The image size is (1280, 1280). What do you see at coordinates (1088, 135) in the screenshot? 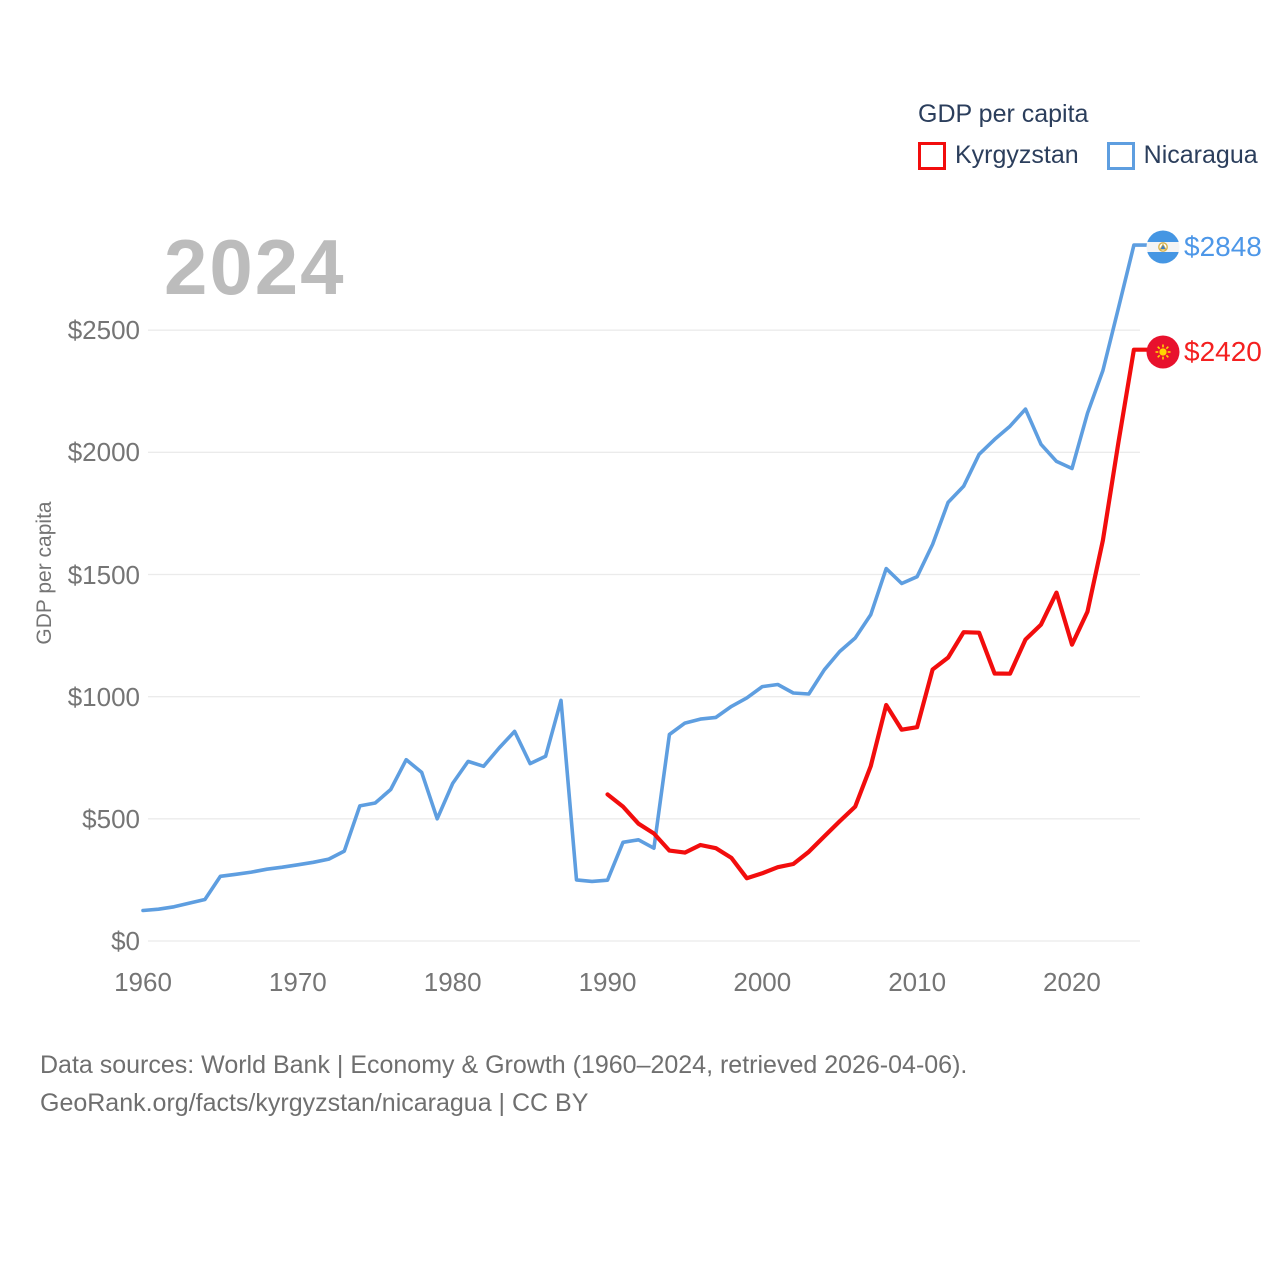
I see `legend: GDP per capita Kyrgyzstan Nicaragua` at bounding box center [1088, 135].